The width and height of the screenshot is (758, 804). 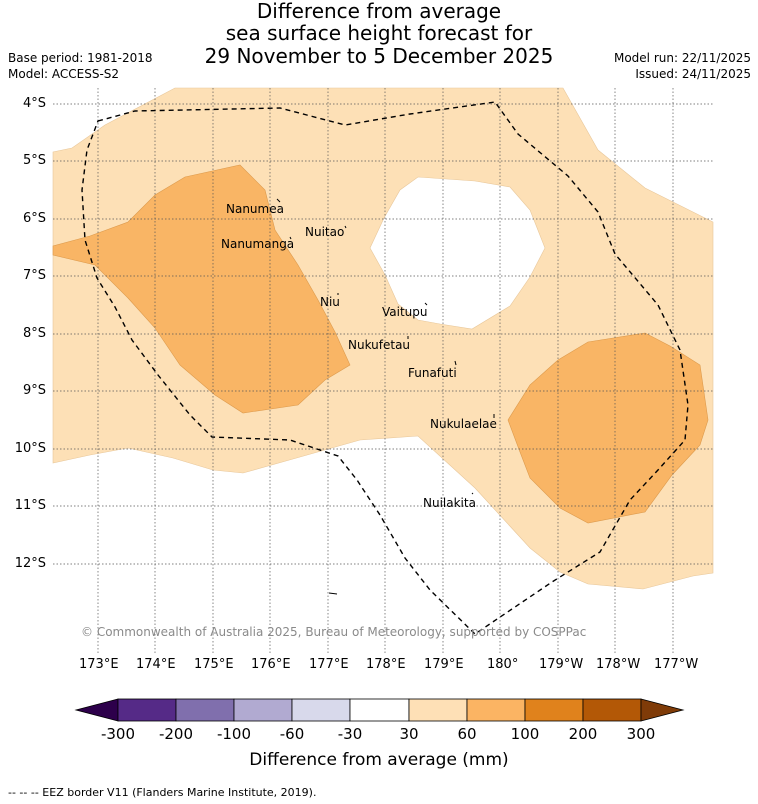 I want to click on colorbar-tick: 30, so click(x=409, y=734).